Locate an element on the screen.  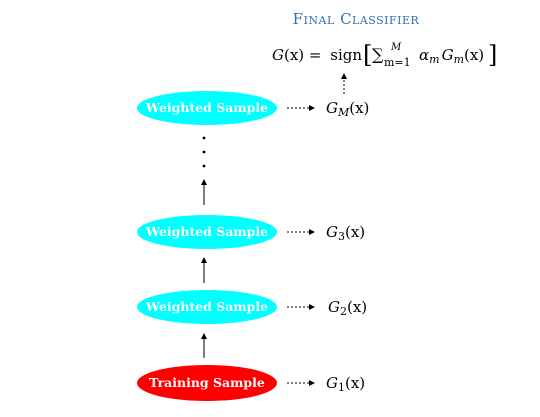
node-weighted-sample-m: Weighted Sample is located at coordinates (207, 108).